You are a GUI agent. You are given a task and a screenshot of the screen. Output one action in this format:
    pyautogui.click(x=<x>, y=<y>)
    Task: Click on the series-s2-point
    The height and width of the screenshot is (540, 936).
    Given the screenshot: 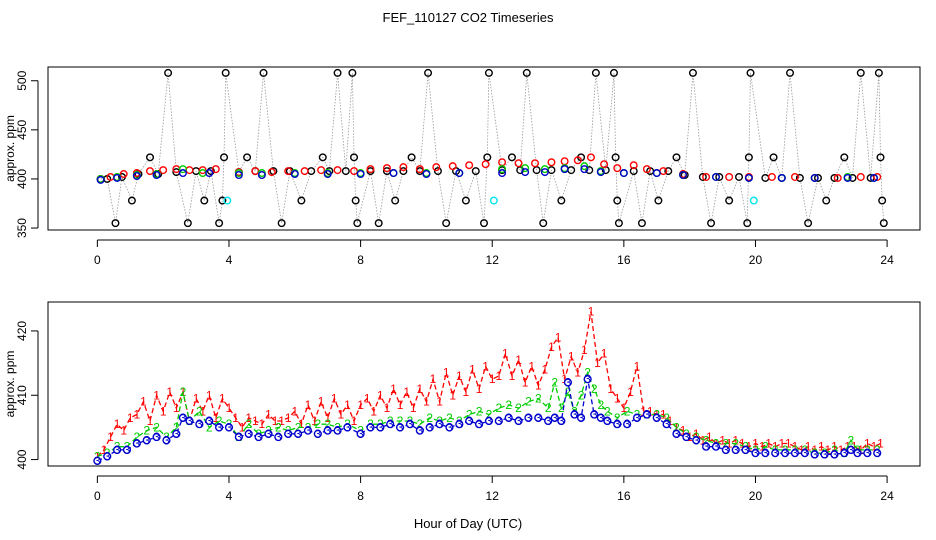 What is the action you would take?
    pyautogui.click(x=182, y=169)
    